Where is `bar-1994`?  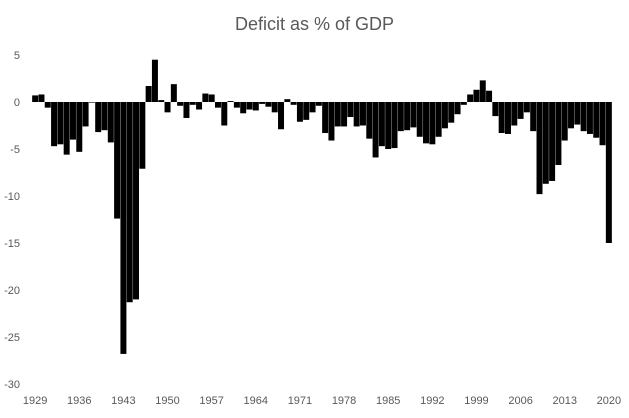
bar-1994 is located at coordinates (444, 115).